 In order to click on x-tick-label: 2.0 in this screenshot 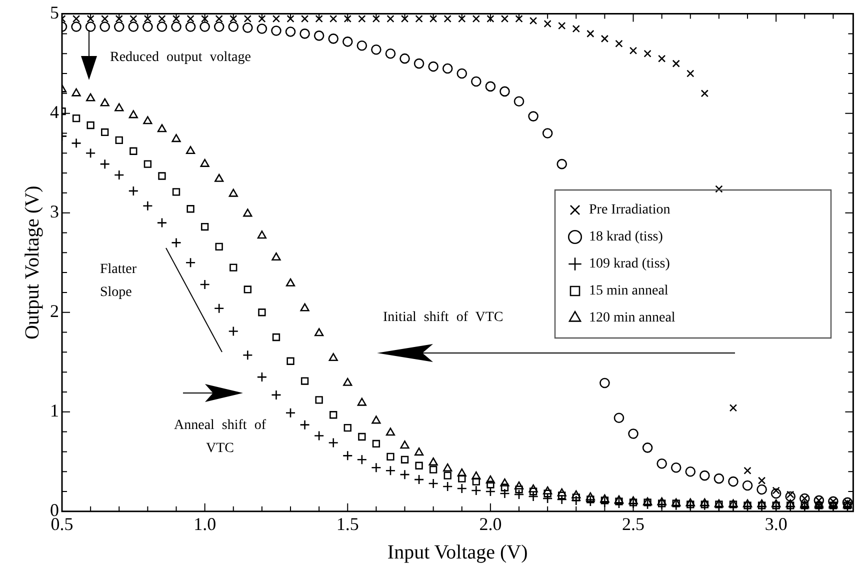, I will do `click(490, 524)`.